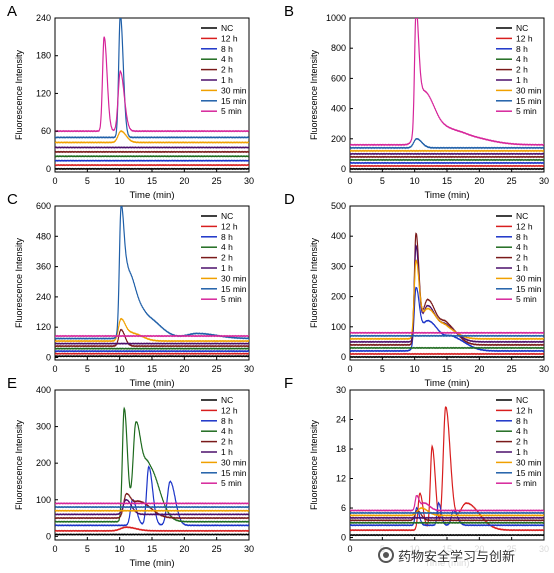 This screenshot has width=554, height=573. I want to click on panel-letter: C, so click(12, 199).